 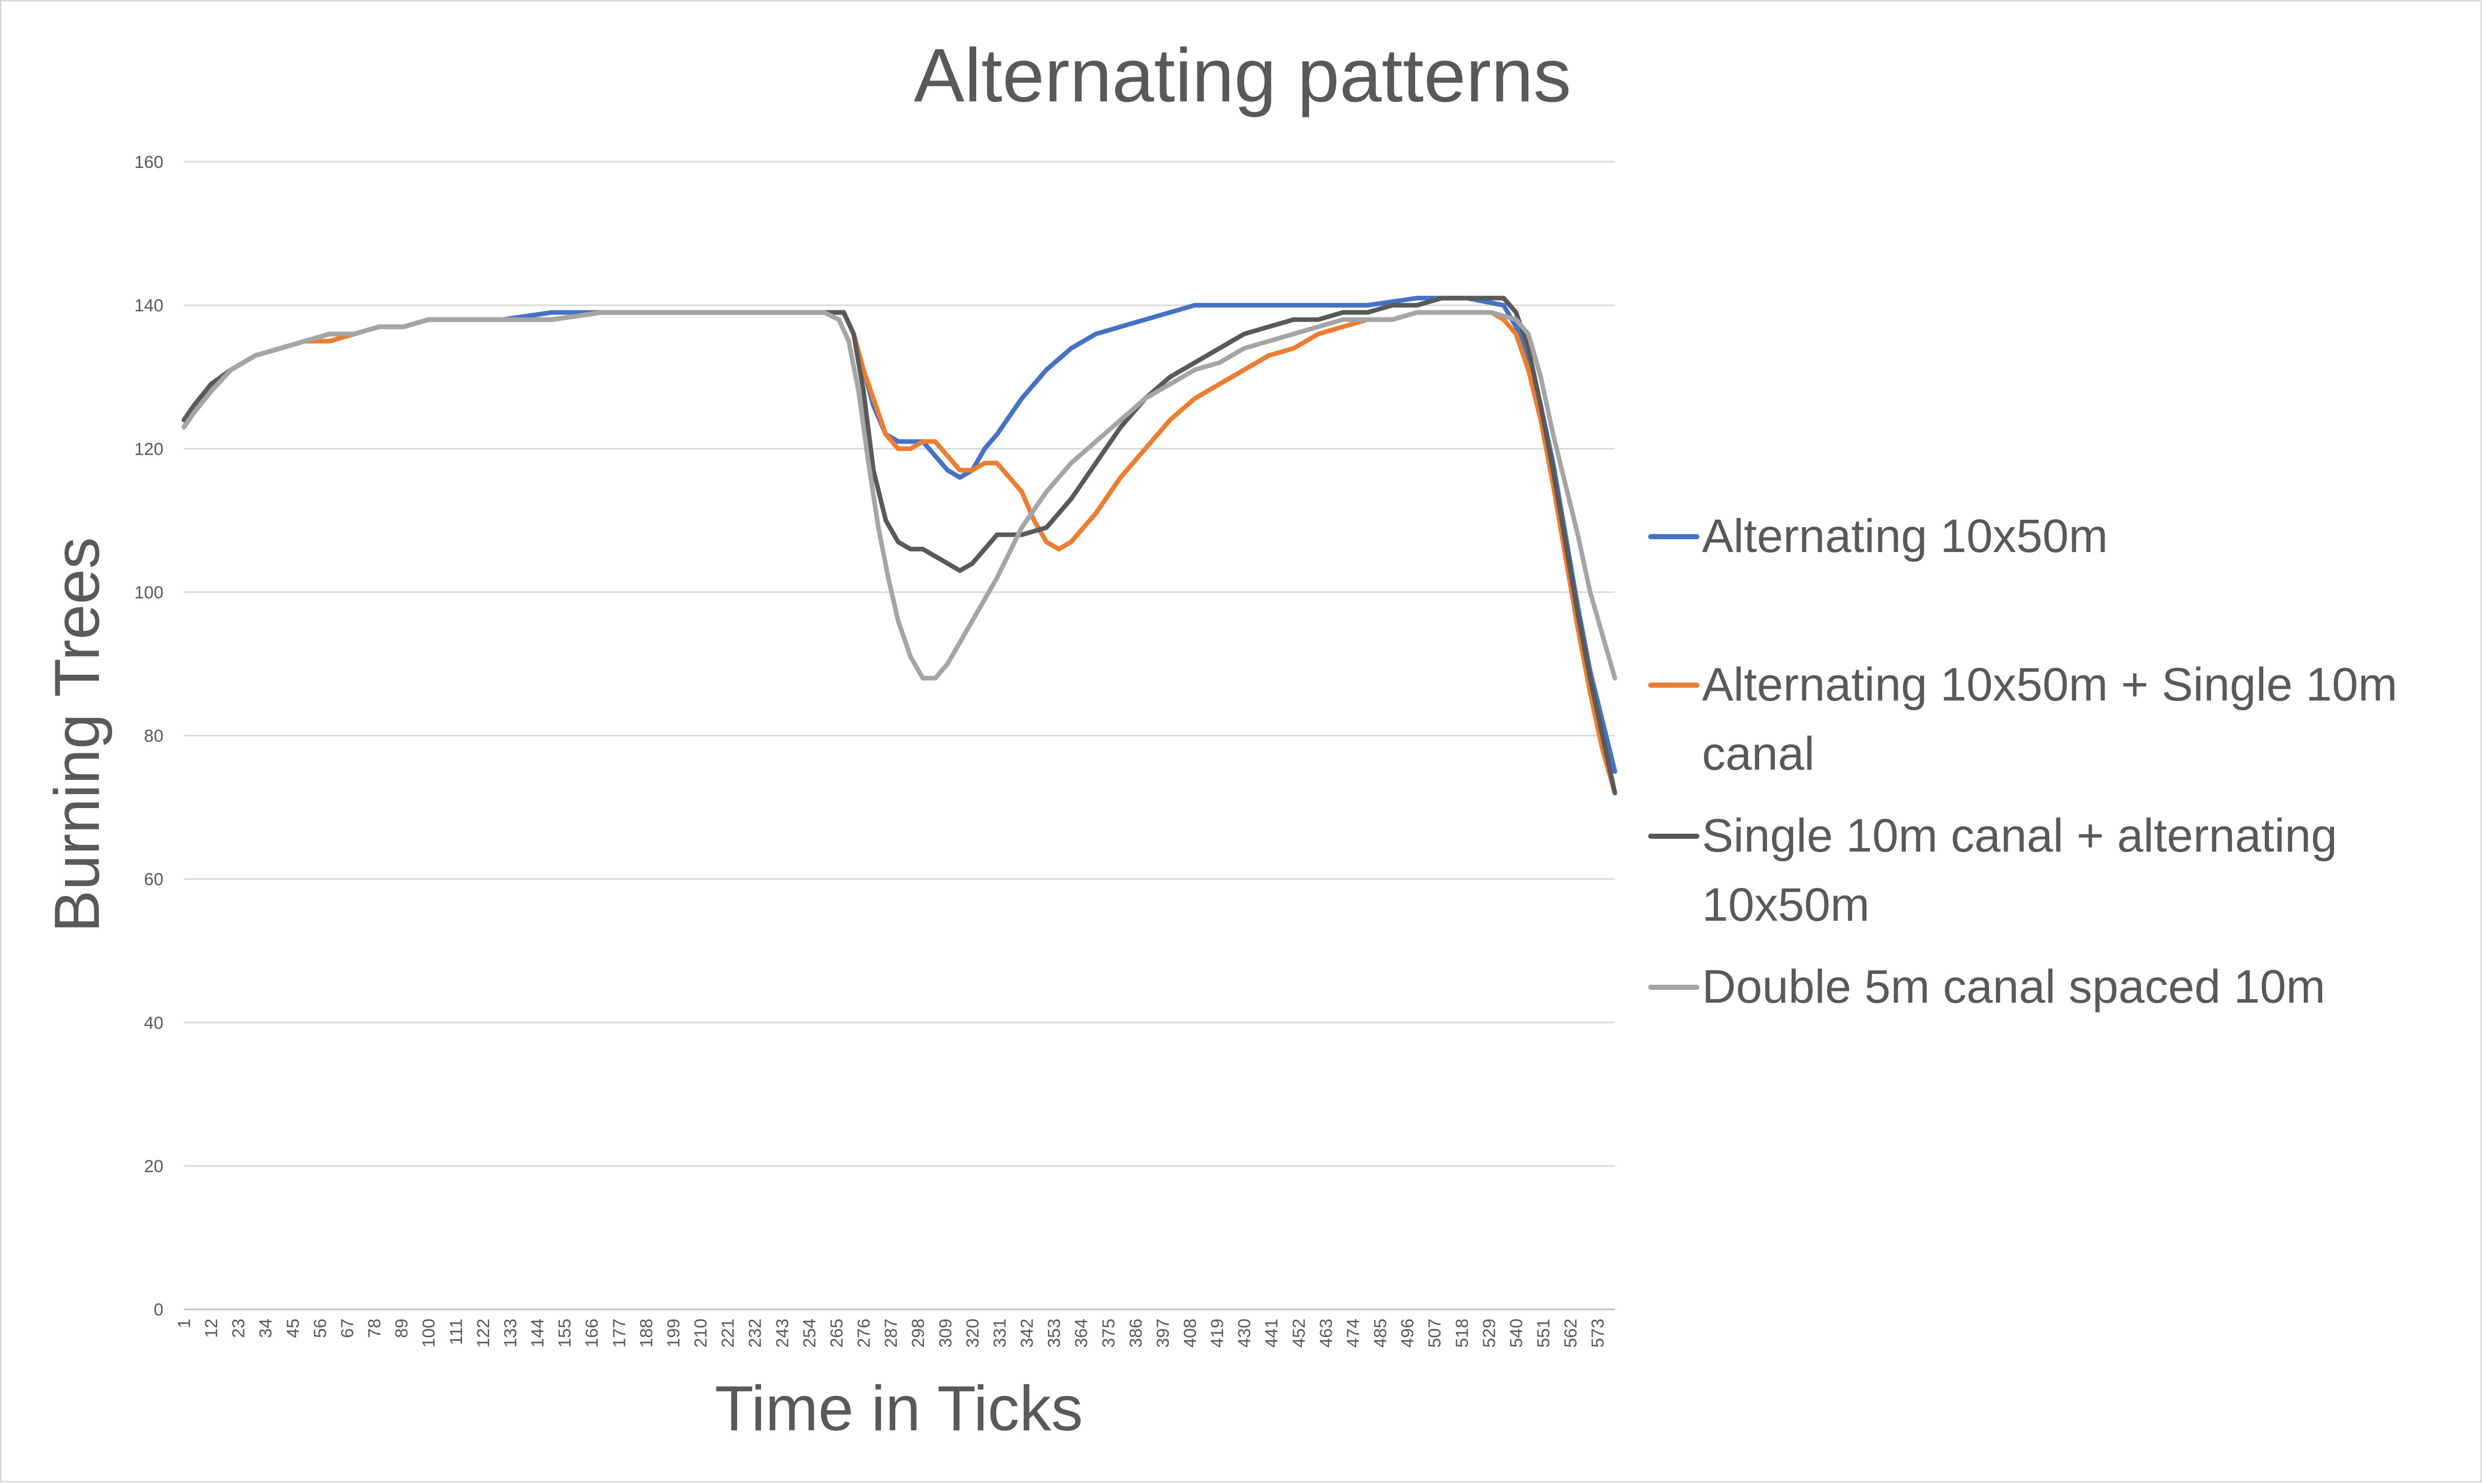 What do you see at coordinates (266, 1329) in the screenshot?
I see `x-tick-label: 34` at bounding box center [266, 1329].